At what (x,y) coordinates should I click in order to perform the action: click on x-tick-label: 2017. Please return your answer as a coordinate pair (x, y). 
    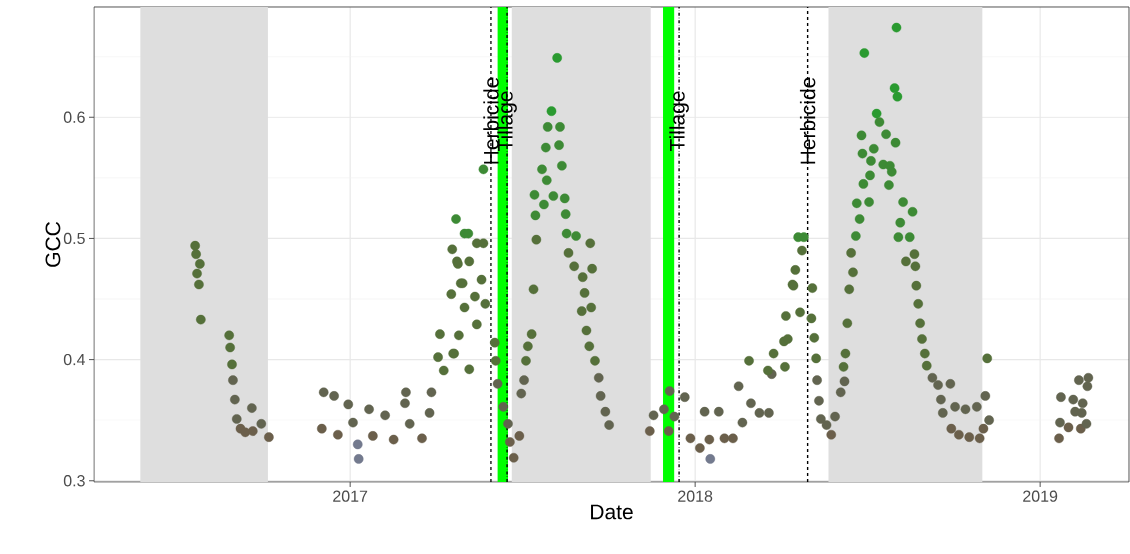
    Looking at the image, I should click on (350, 496).